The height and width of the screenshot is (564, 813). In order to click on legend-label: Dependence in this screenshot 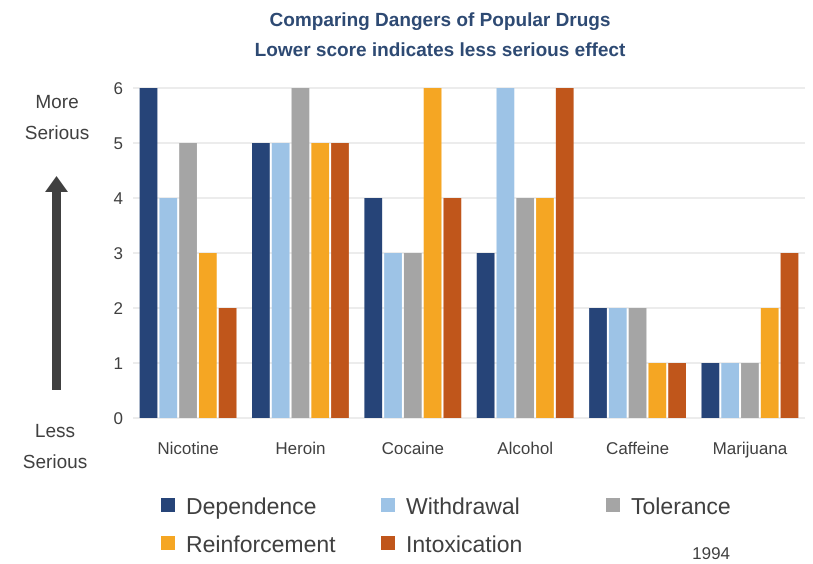, I will do `click(251, 506)`.